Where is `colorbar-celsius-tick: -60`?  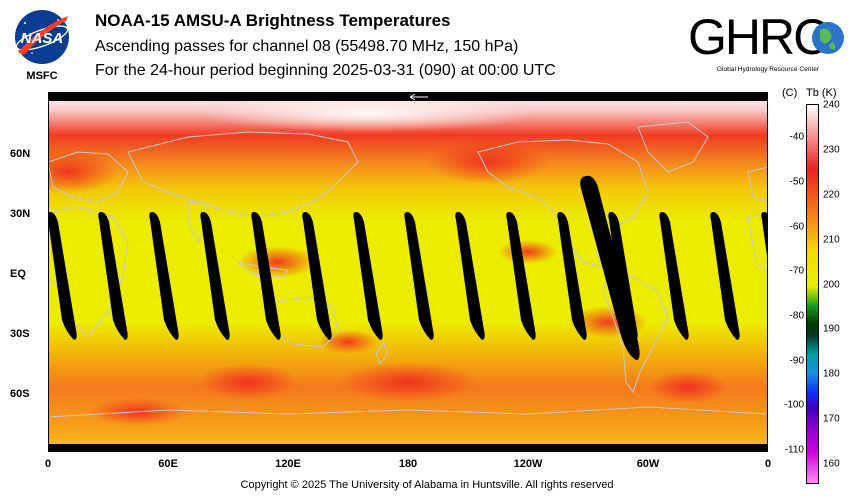
colorbar-celsius-tick: -60 is located at coordinates (796, 227).